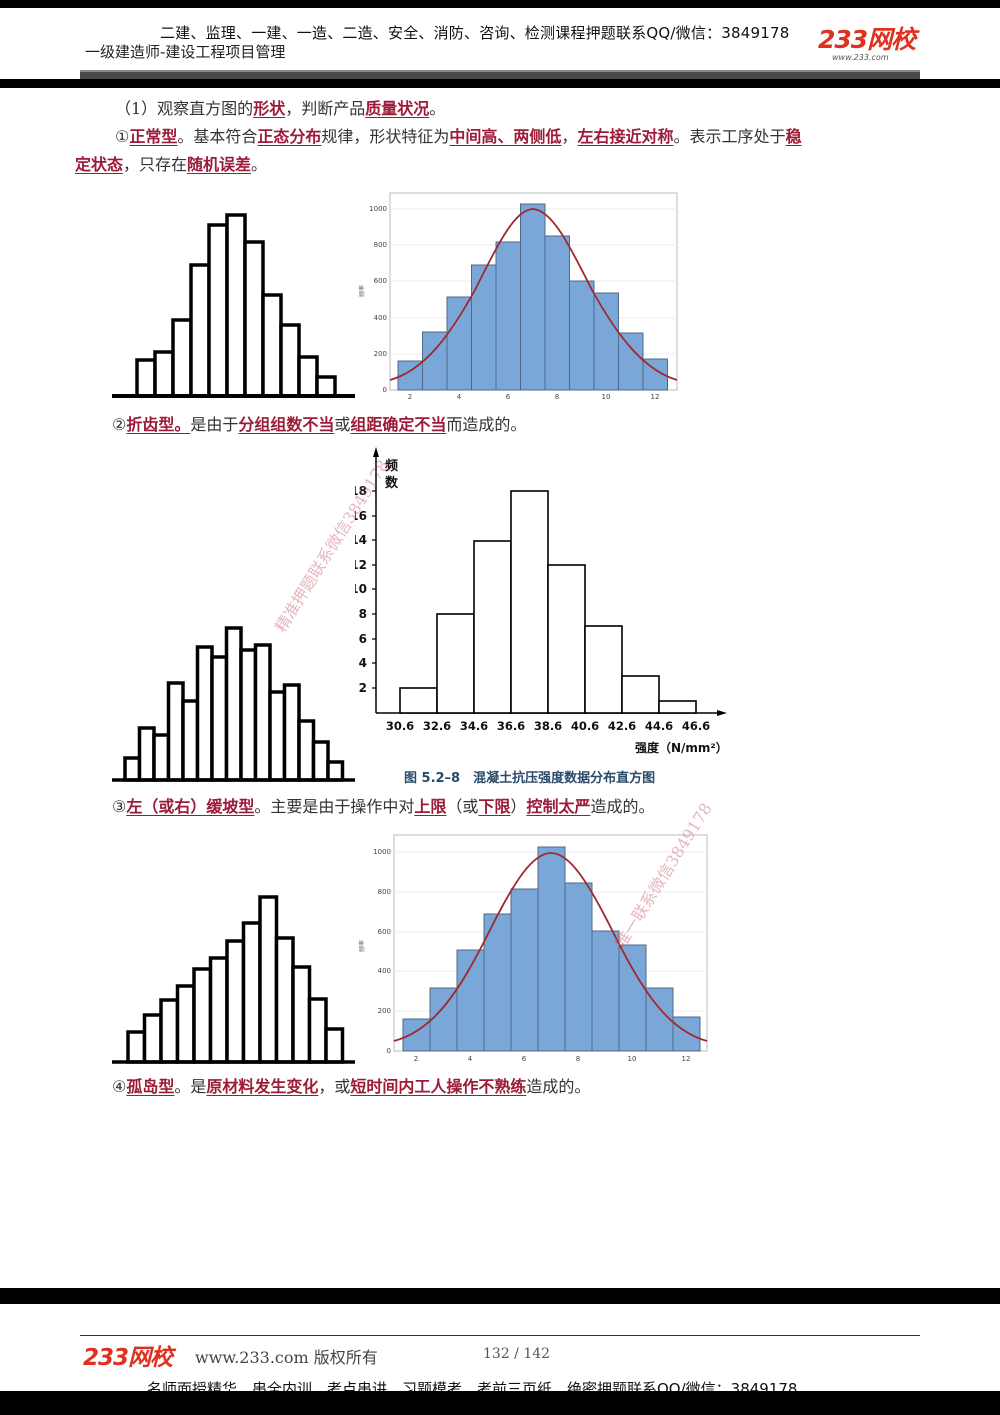  I want to click on keyword: 原材料发生变化, so click(262, 1086).